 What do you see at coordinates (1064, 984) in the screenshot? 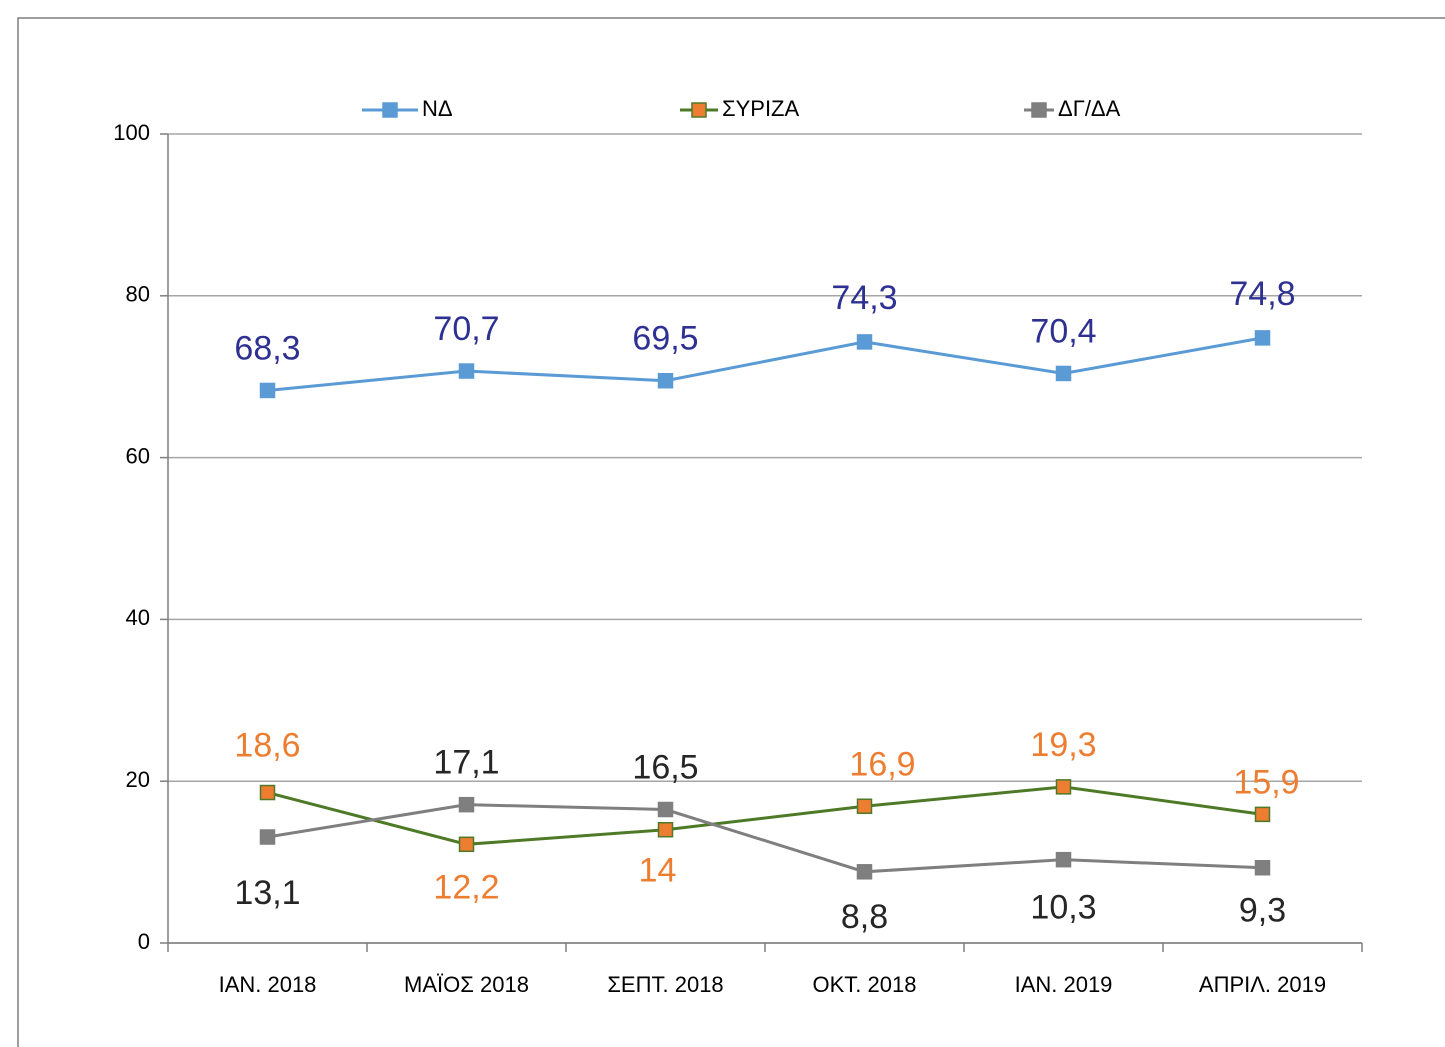
I see `x-tick-label: ΙΑΝ. 2019` at bounding box center [1064, 984].